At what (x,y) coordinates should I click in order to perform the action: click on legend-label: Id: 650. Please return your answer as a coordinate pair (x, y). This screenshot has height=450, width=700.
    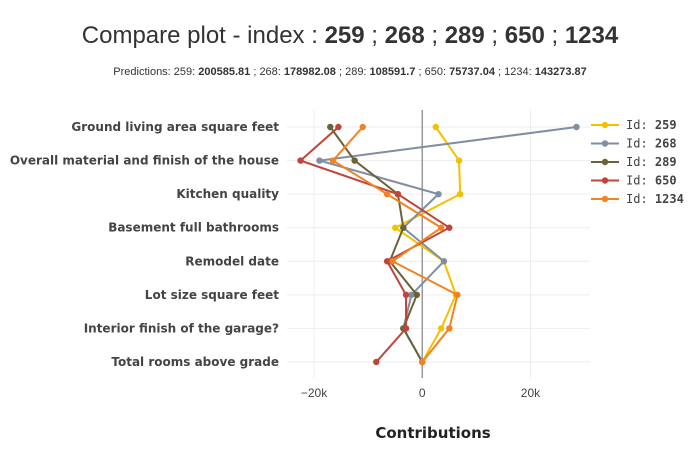
    Looking at the image, I should click on (651, 181).